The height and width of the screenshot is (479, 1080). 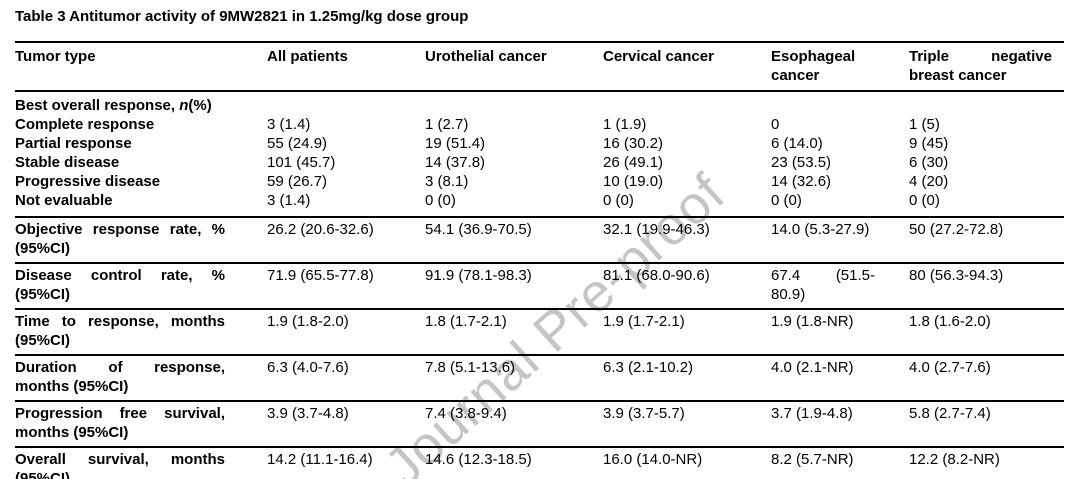 What do you see at coordinates (346, 378) in the screenshot?
I see `data-cell: 6.3 (4.0-7.6)` at bounding box center [346, 378].